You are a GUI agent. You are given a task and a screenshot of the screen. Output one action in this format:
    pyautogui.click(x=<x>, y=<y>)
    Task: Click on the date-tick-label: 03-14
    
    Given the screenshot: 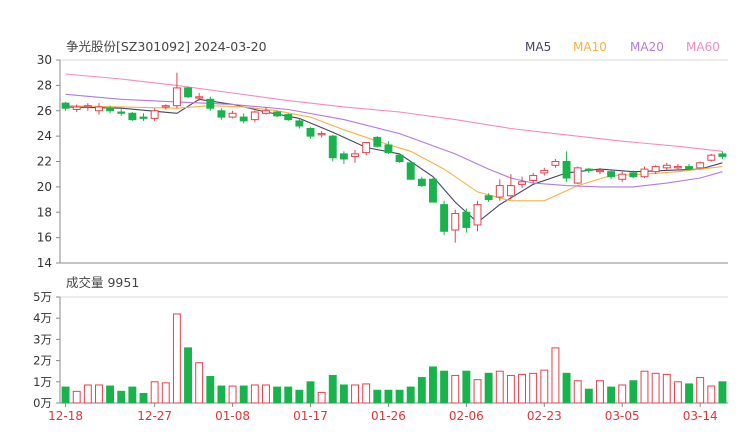 What is the action you would take?
    pyautogui.click(x=700, y=416)
    